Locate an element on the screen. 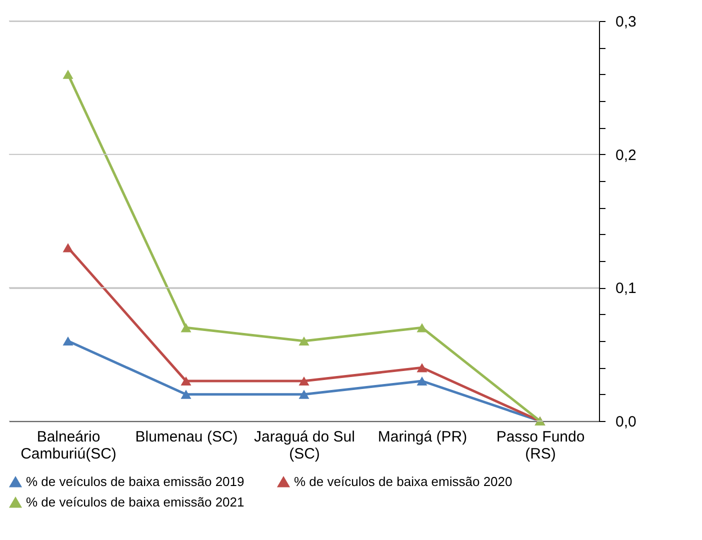 The width and height of the screenshot is (702, 540). x-tick-label: Maringá (PR) is located at coordinates (423, 437).